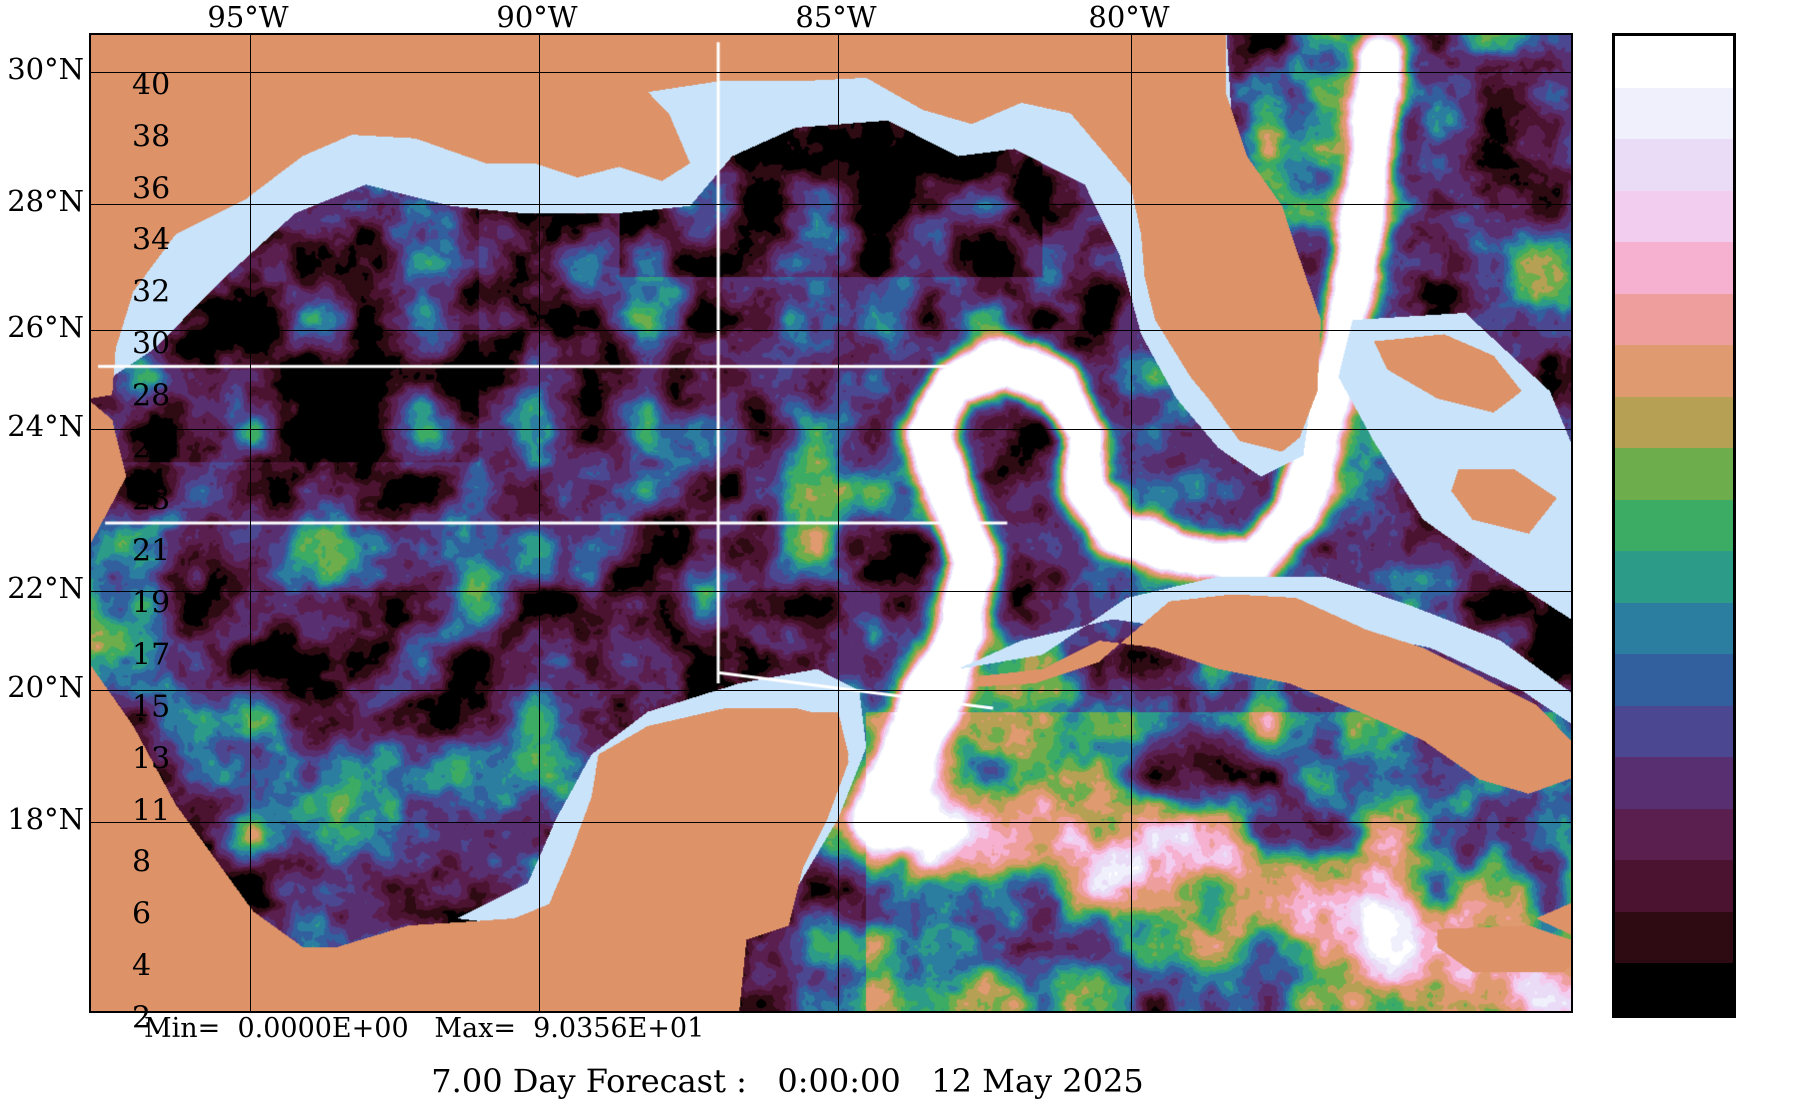 The image size is (1804, 1109). What do you see at coordinates (45, 588) in the screenshot?
I see `lat-tick-label: 22°N` at bounding box center [45, 588].